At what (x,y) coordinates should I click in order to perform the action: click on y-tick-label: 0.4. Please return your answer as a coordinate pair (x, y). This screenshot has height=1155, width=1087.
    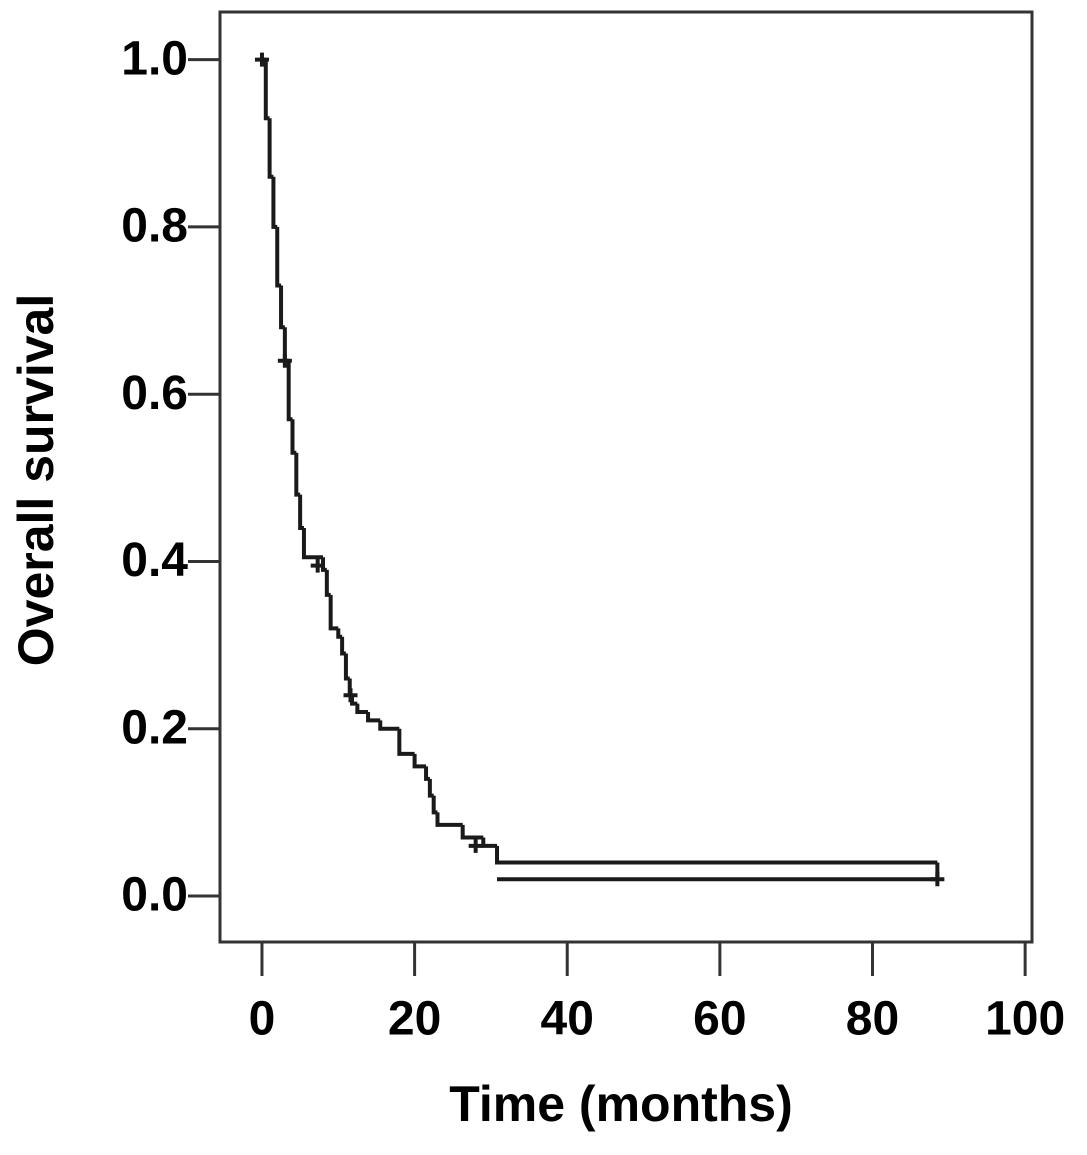
    Looking at the image, I should click on (154, 560).